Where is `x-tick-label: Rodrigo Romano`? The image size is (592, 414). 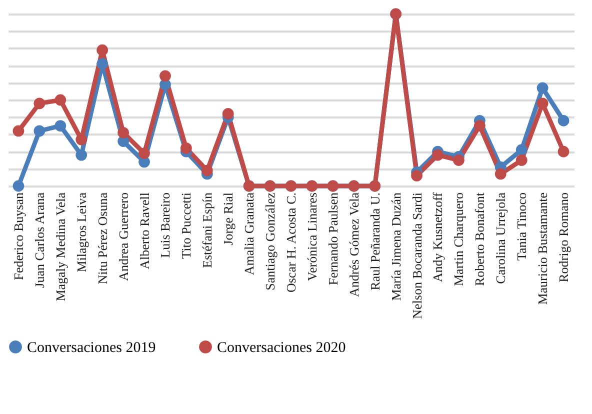
x-tick-label: Rodrigo Romano is located at coordinates (564, 237).